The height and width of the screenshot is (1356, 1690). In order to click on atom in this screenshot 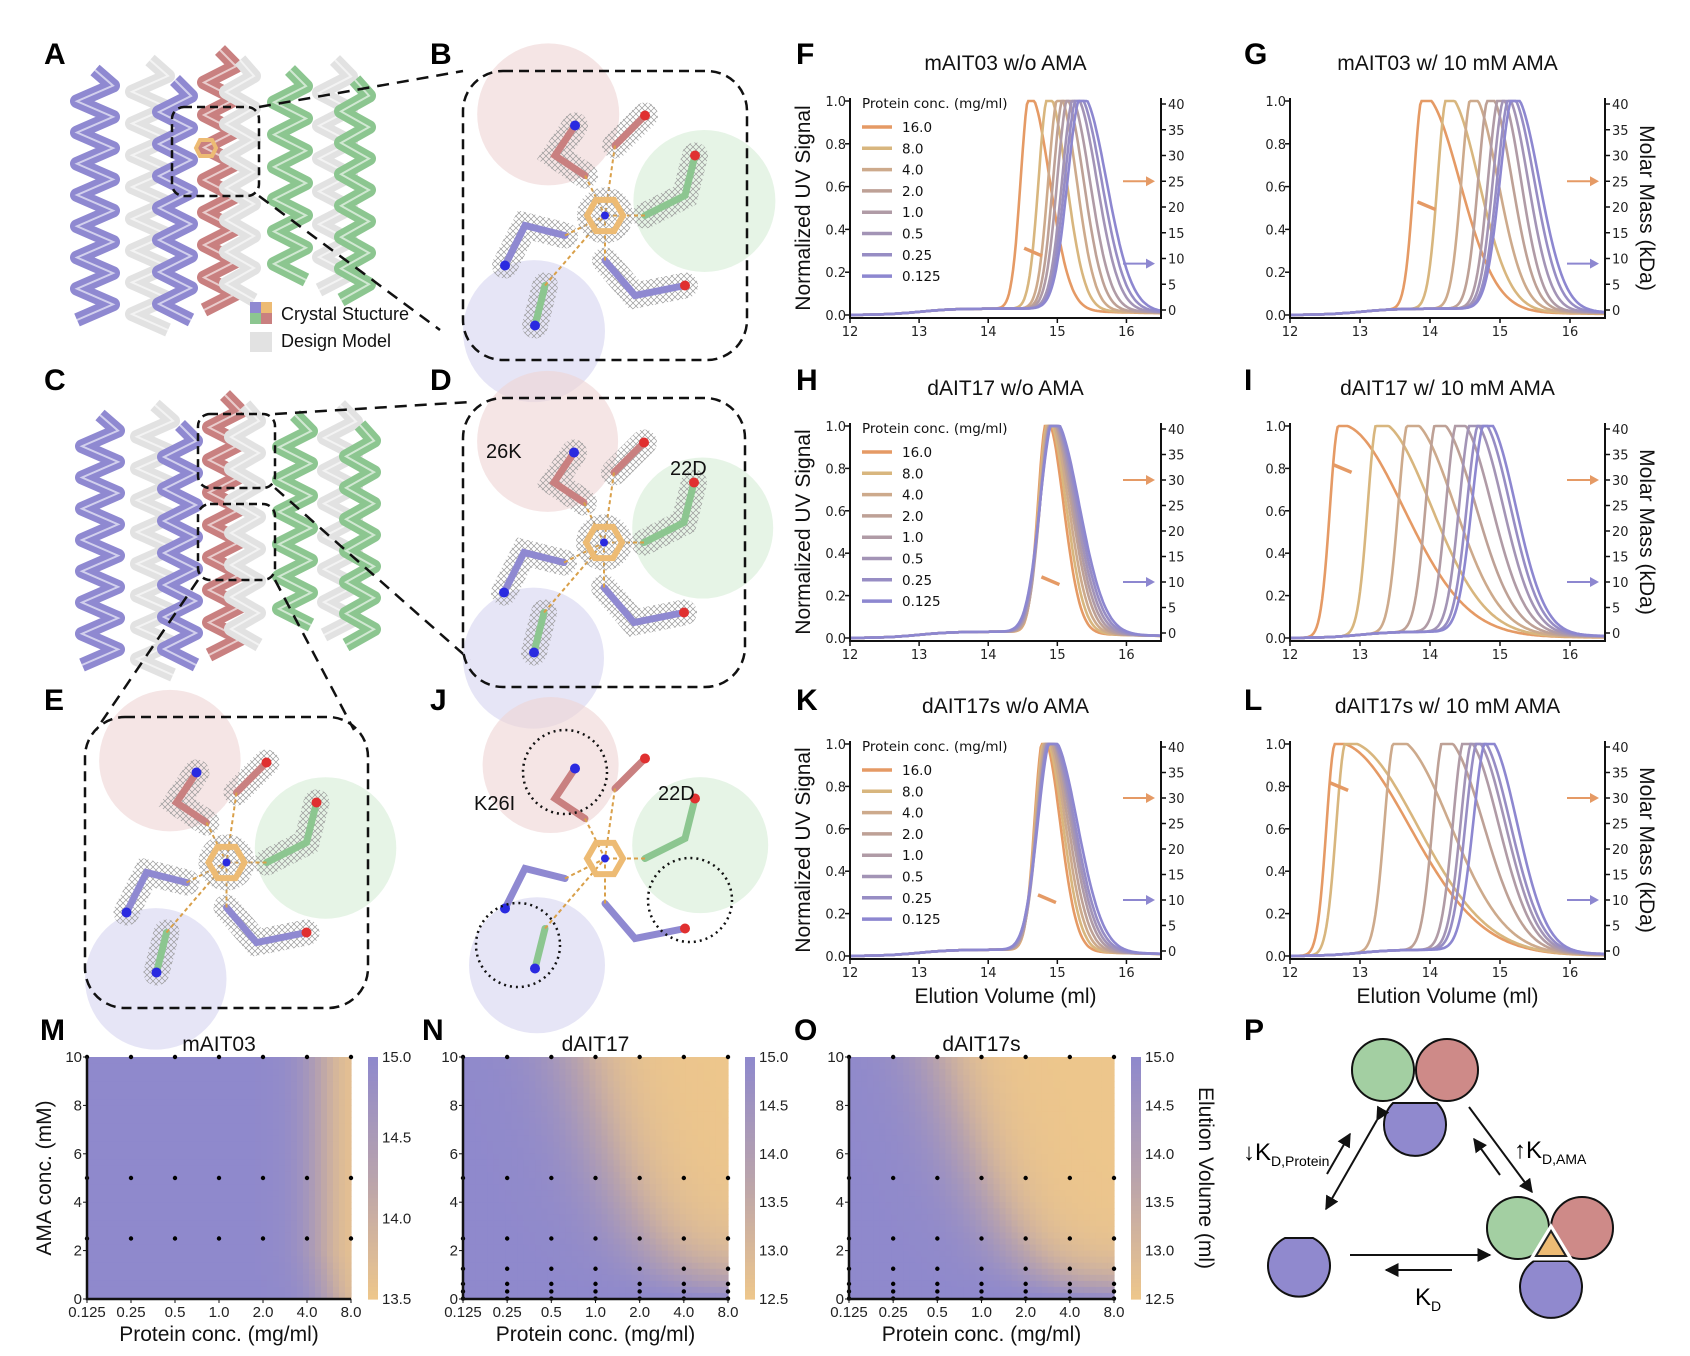, I will do `click(575, 125)`.